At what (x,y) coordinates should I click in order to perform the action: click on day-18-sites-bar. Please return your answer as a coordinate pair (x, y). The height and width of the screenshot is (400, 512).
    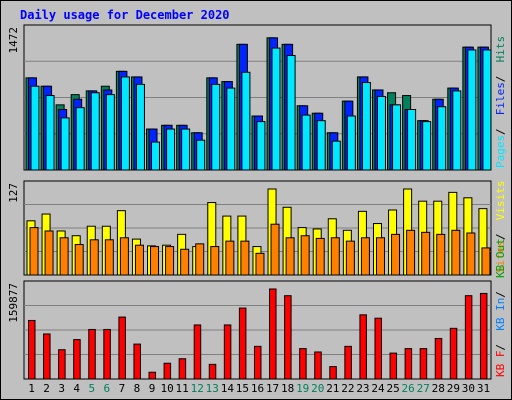
    Looking at the image, I should click on (290, 256).